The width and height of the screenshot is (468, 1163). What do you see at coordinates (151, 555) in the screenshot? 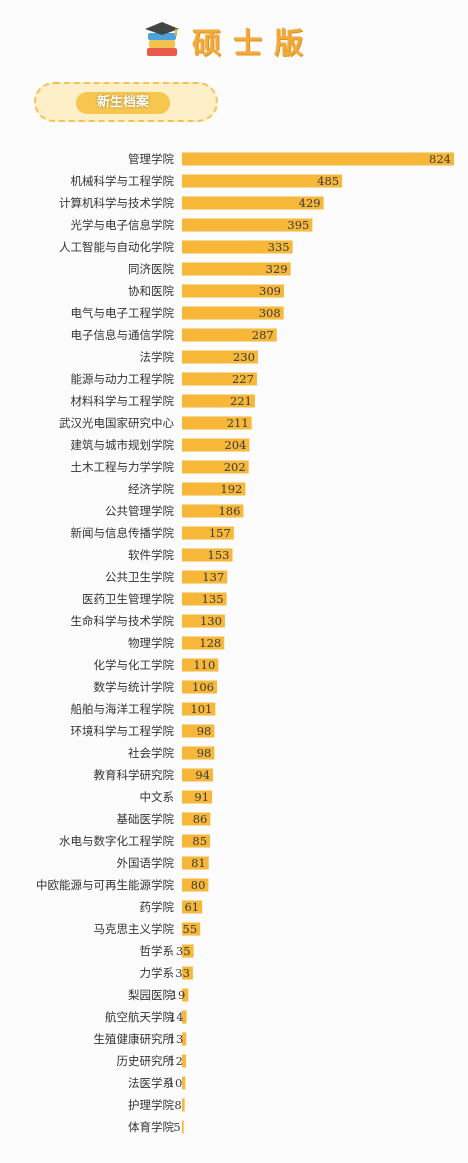
I see `category-label: 软件学院` at bounding box center [151, 555].